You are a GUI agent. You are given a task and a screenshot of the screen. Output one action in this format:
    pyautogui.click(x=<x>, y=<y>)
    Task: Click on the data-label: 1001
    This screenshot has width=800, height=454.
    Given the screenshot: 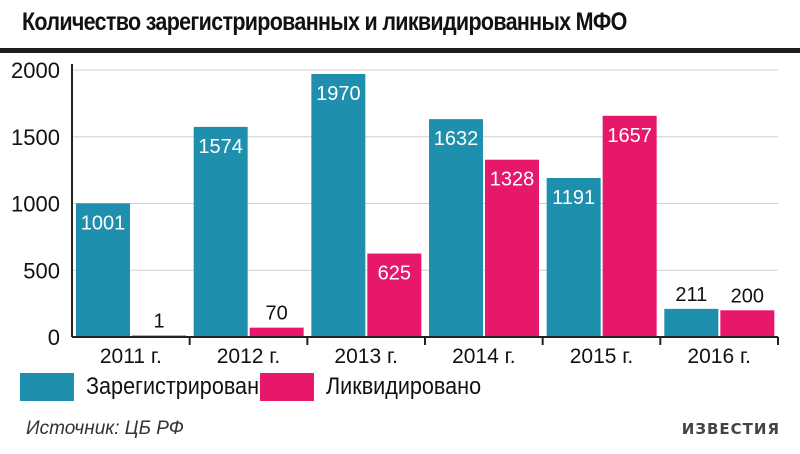 What is the action you would take?
    pyautogui.click(x=103, y=223)
    